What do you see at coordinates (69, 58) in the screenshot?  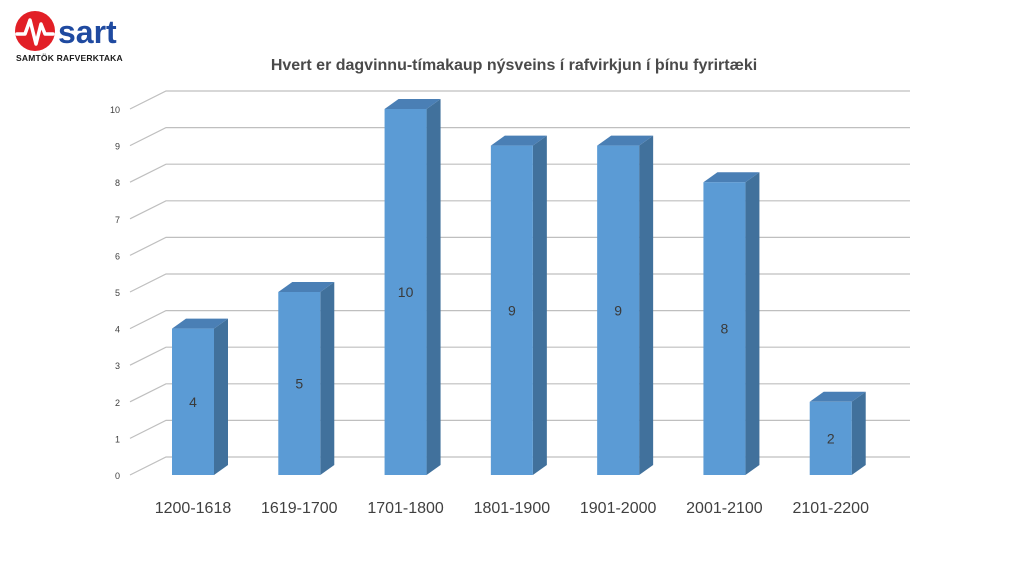 I see `logo-tagline: SAMTÖK RAFVERKTAKA` at bounding box center [69, 58].